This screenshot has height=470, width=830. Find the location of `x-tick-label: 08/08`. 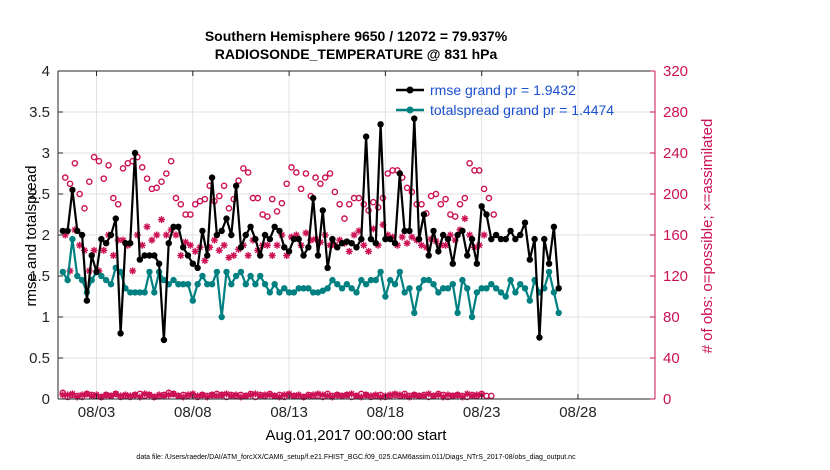

x-tick-label: 08/08 is located at coordinates (193, 412).